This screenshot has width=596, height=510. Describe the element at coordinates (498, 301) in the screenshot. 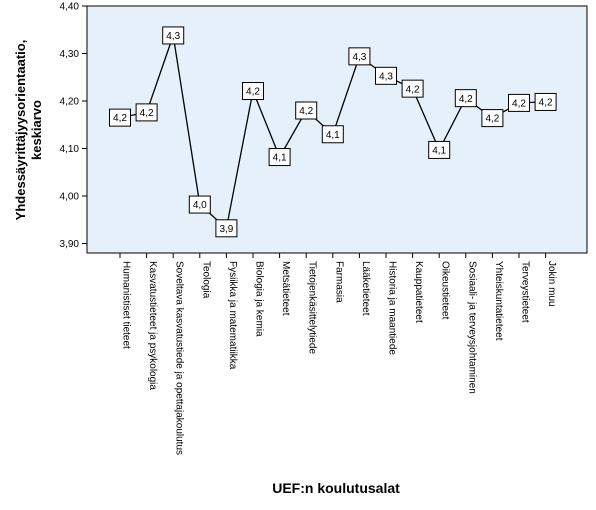

I see `x-tick-label: Yhteiskuntatieteet` at that location.